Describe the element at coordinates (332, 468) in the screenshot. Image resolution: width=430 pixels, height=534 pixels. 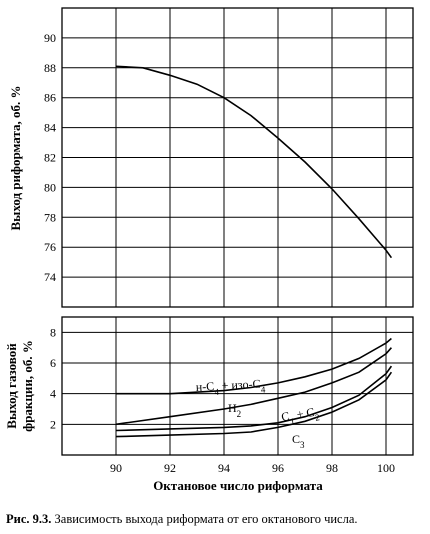
I see `x-tick-label: 98` at that location.